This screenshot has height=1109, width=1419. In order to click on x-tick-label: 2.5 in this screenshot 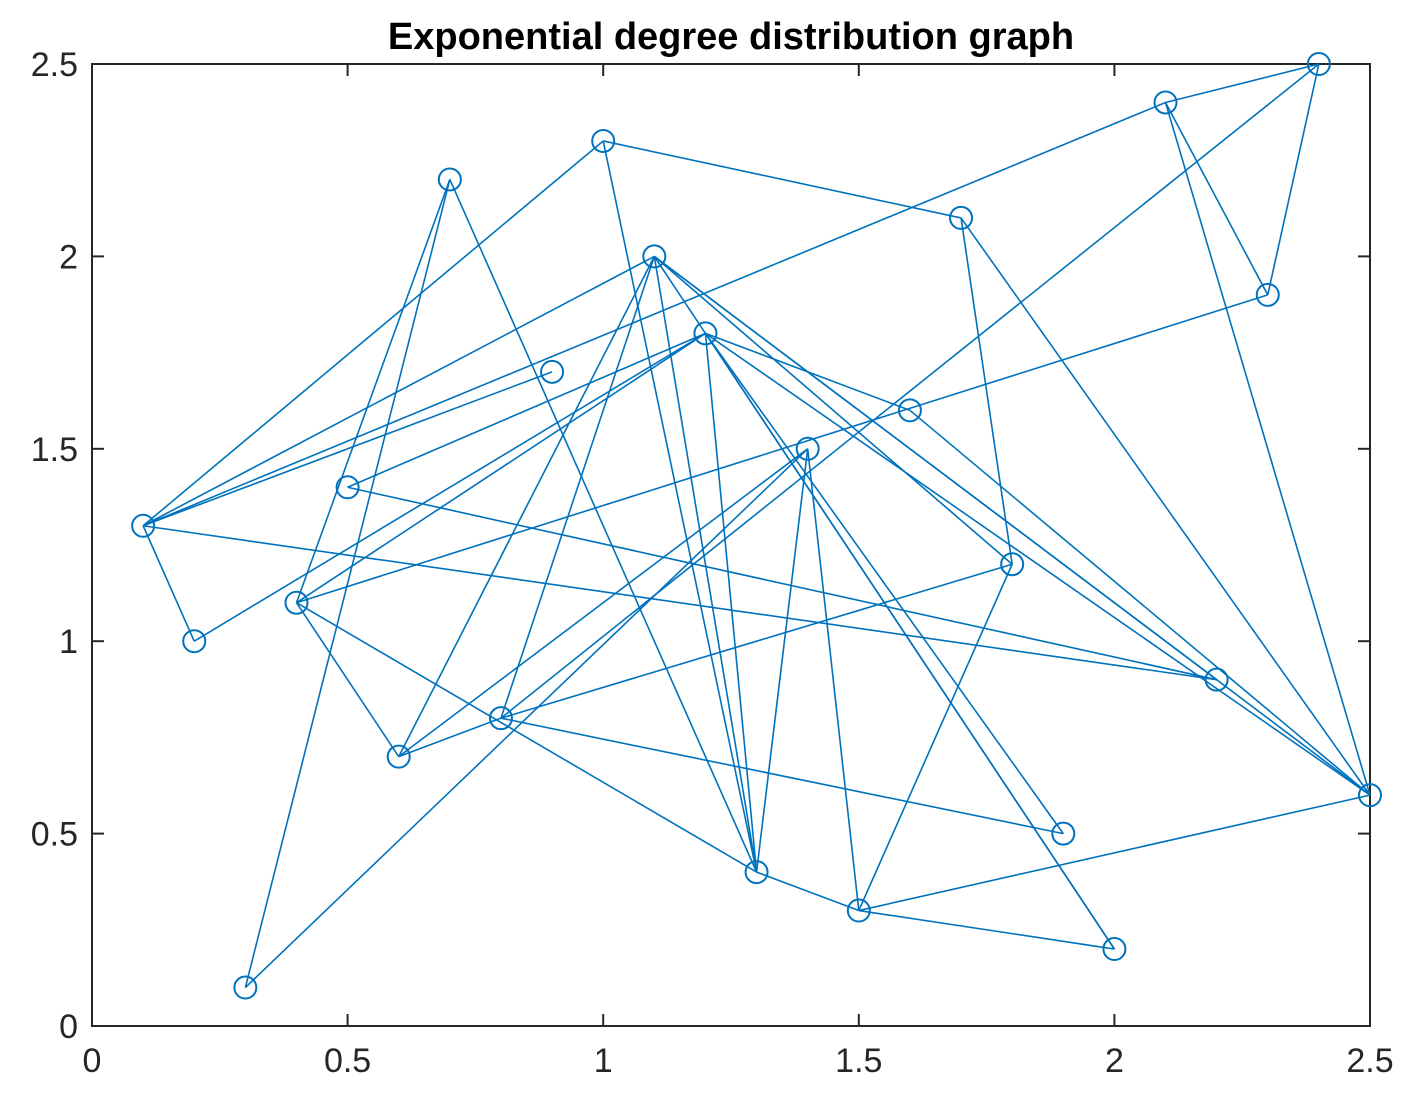, I will do `click(1369, 1061)`.